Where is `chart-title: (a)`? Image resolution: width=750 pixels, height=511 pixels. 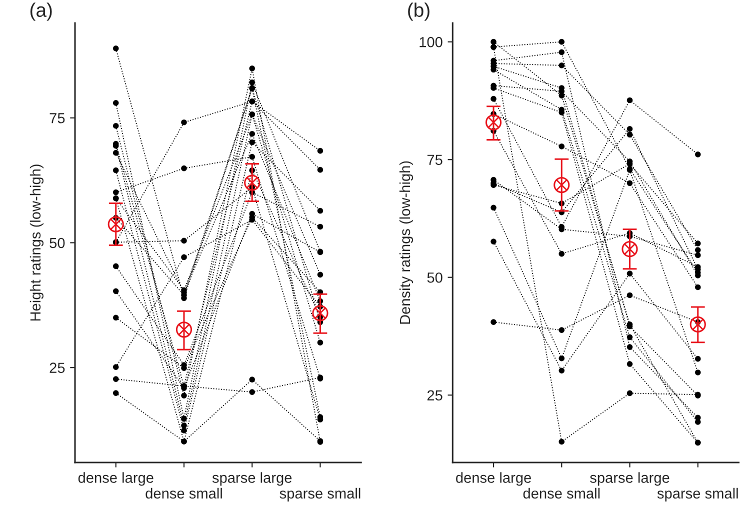 chart-title: (a) is located at coordinates (41, 11).